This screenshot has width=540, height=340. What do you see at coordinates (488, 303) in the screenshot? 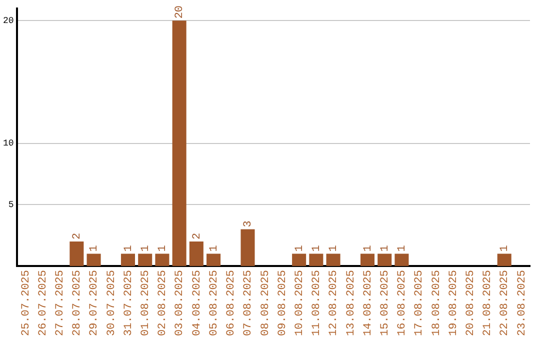
I see `x-tick-label: 21.08.2025` at bounding box center [488, 303].